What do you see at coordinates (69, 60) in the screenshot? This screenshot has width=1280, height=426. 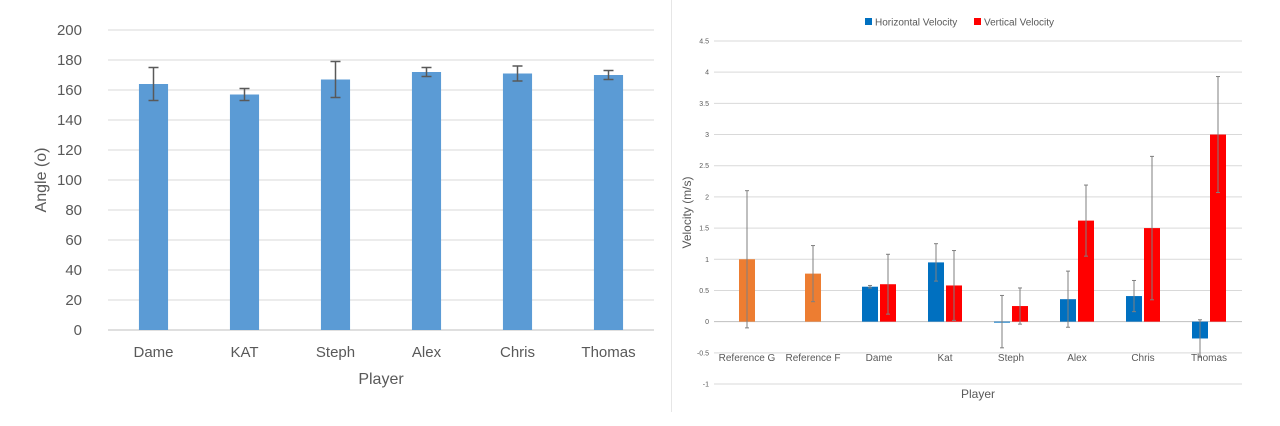 I see `y-tick-label: 180` at bounding box center [69, 60].